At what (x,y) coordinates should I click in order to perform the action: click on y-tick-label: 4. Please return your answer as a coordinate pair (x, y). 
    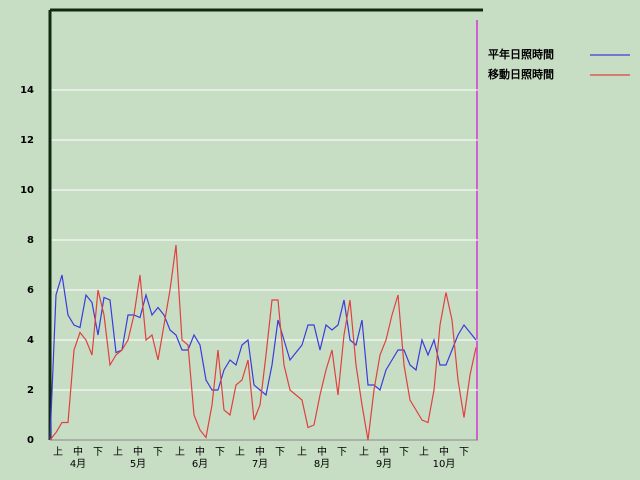
    Looking at the image, I should click on (30, 340).